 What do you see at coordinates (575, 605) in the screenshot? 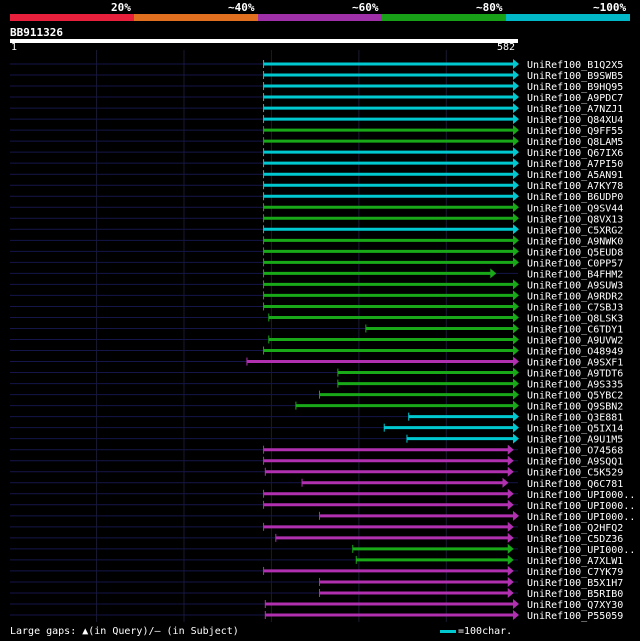
I see `hit-label: UniRef100_Q7XY30` at bounding box center [575, 605].